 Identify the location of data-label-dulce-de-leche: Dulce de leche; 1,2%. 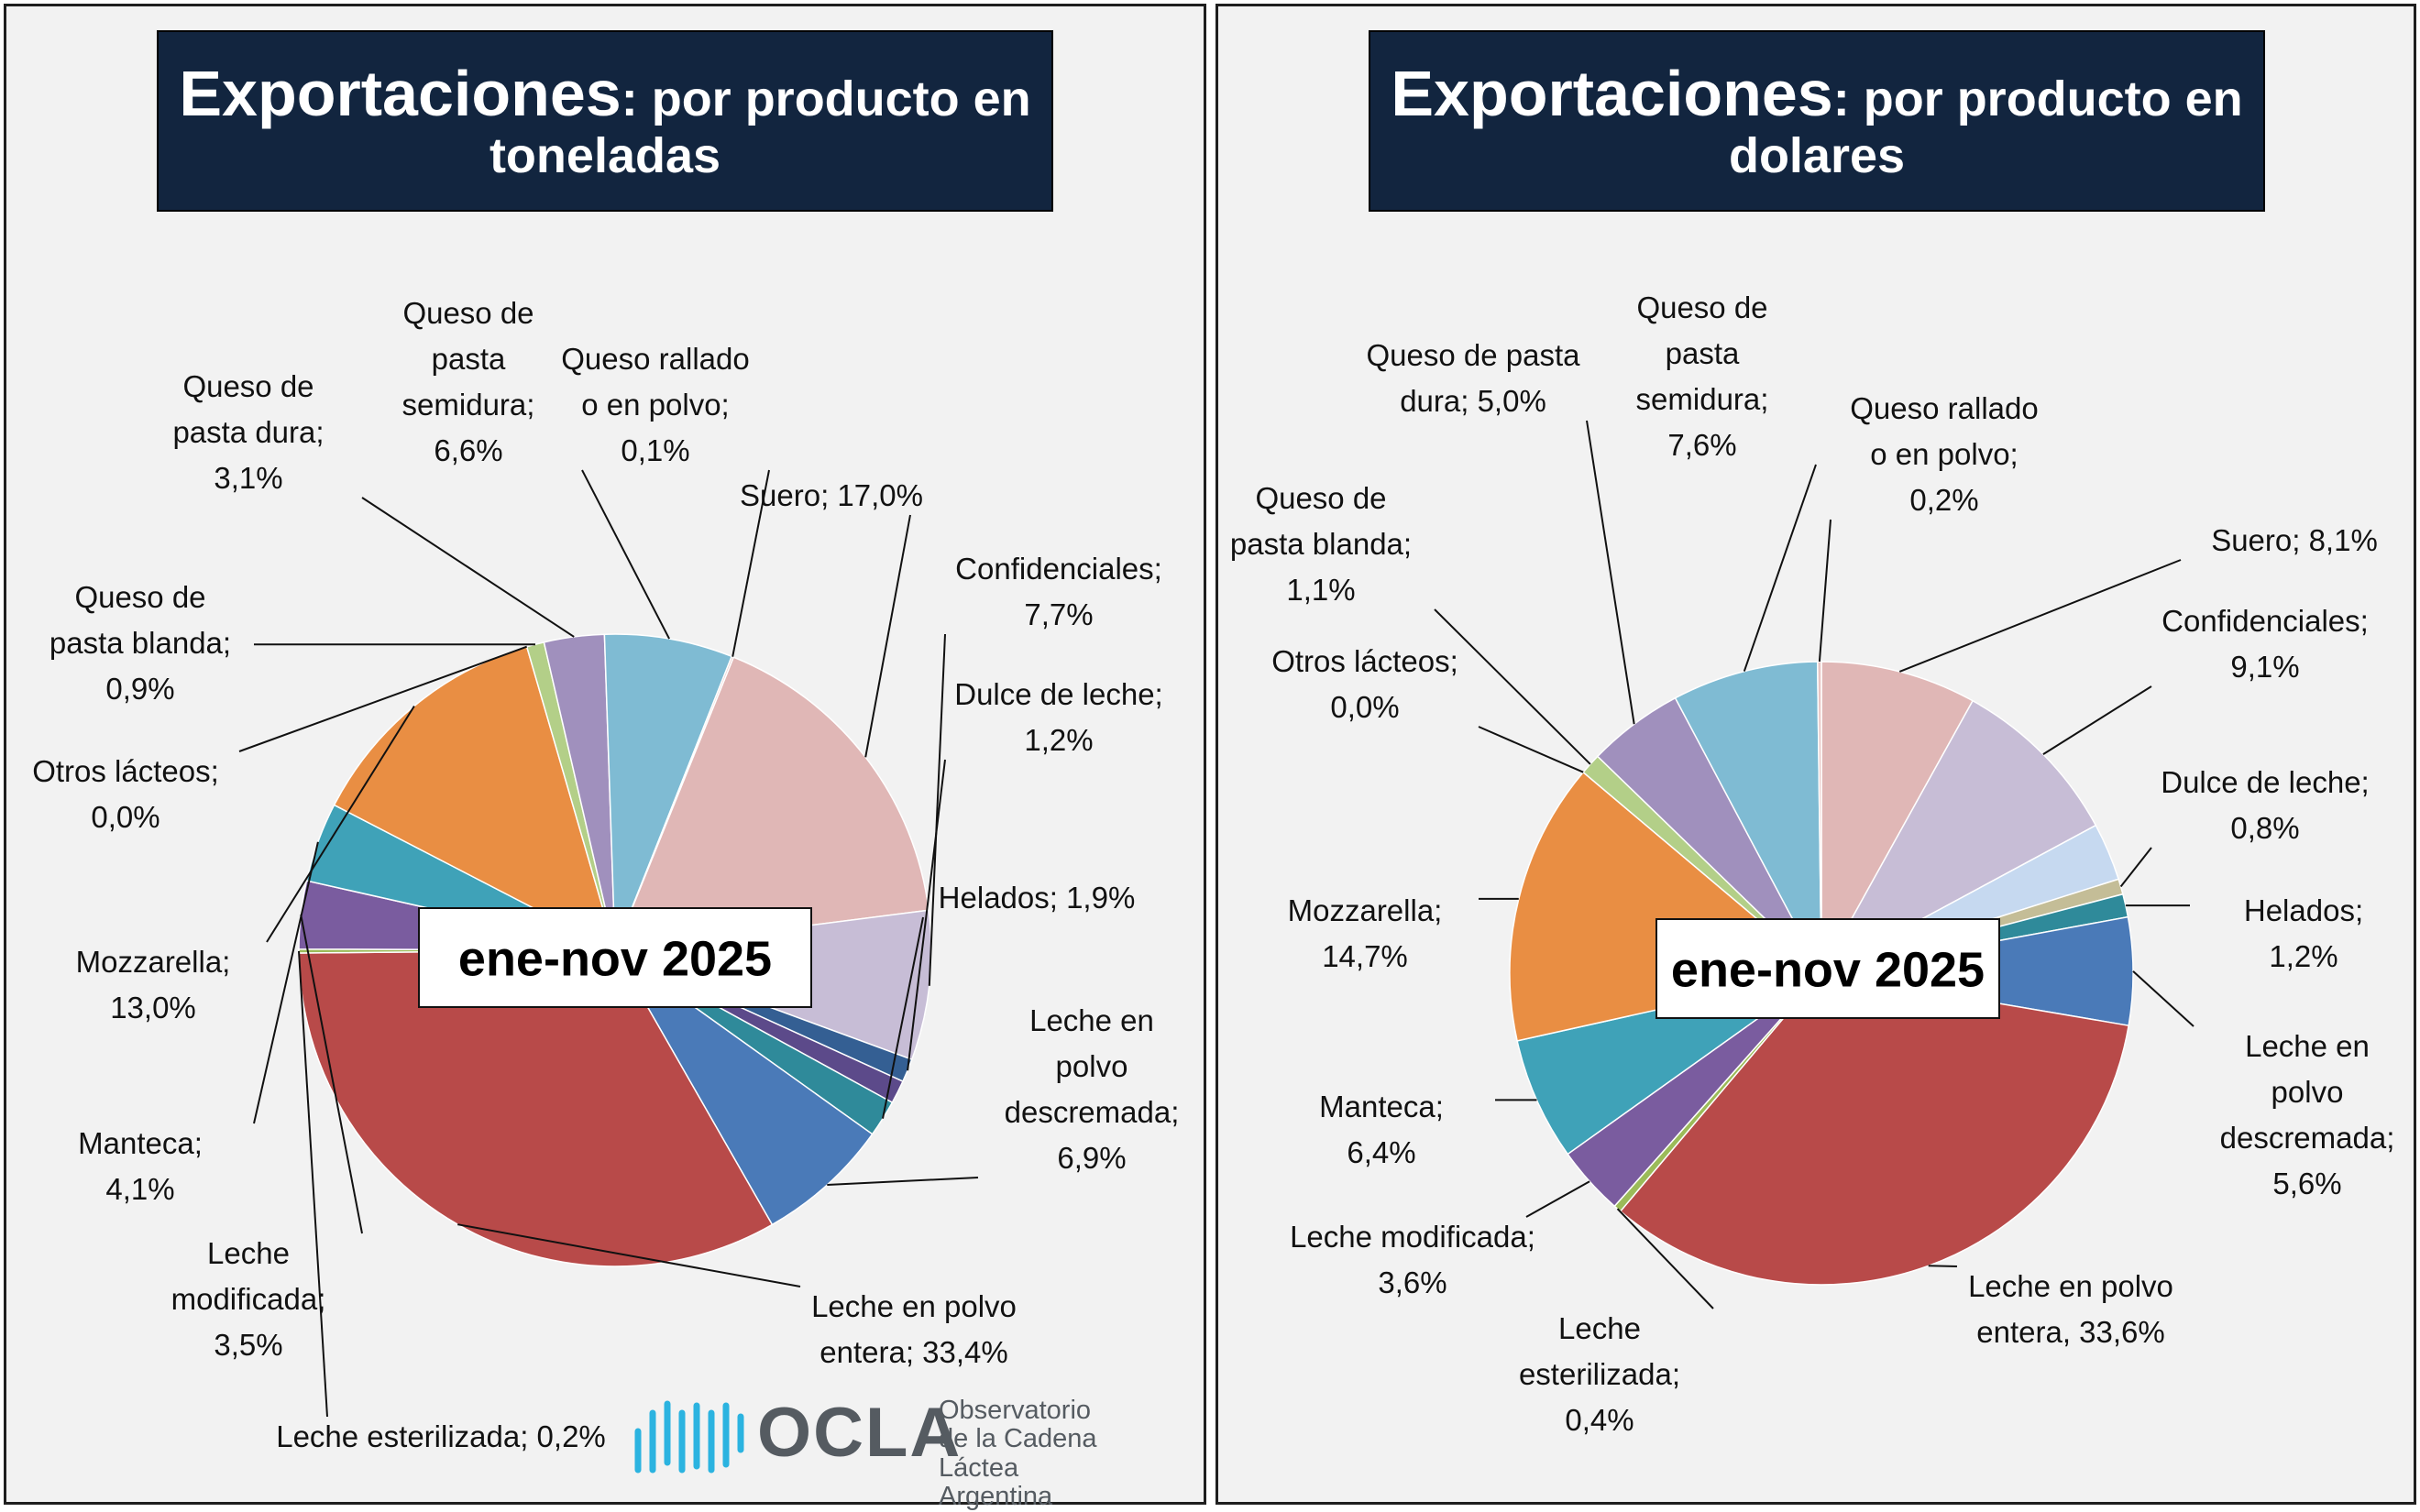
(1058, 717).